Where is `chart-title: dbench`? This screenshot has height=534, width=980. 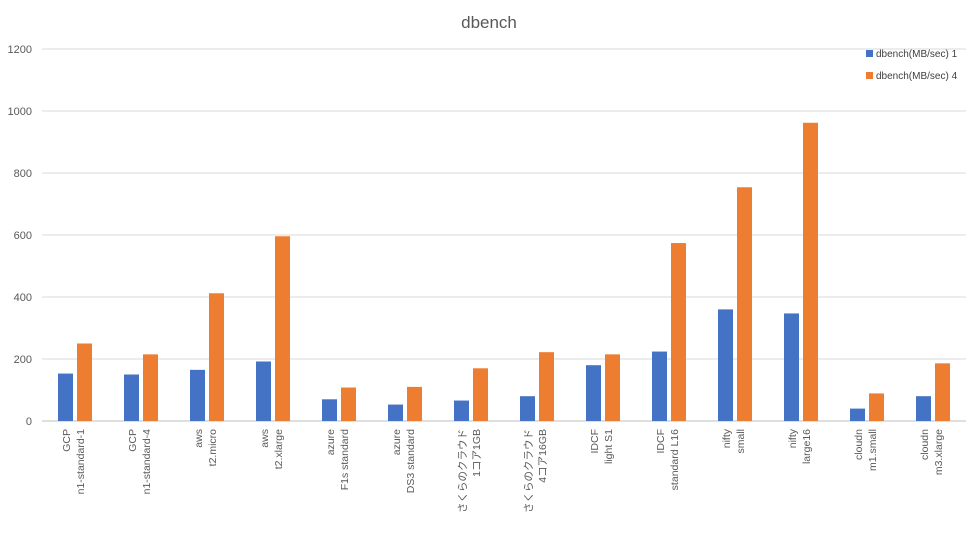
chart-title: dbench is located at coordinates (489, 22).